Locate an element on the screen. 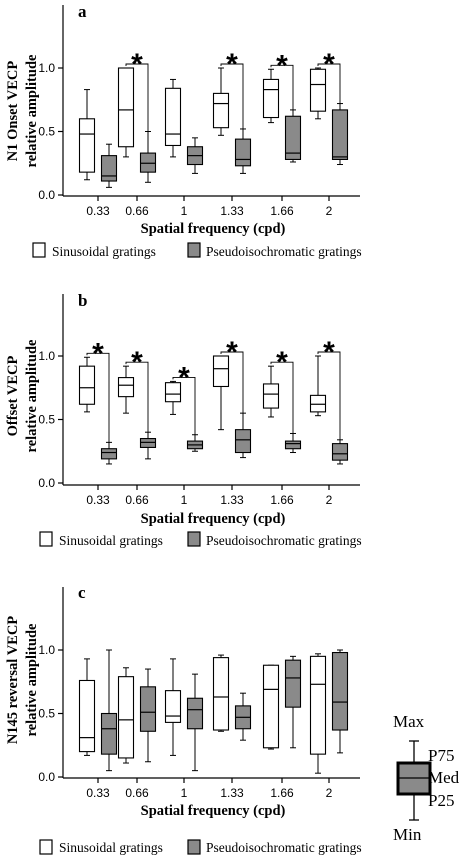 This screenshot has width=474, height=857. key-p75-label: P75 is located at coordinates (441, 755).